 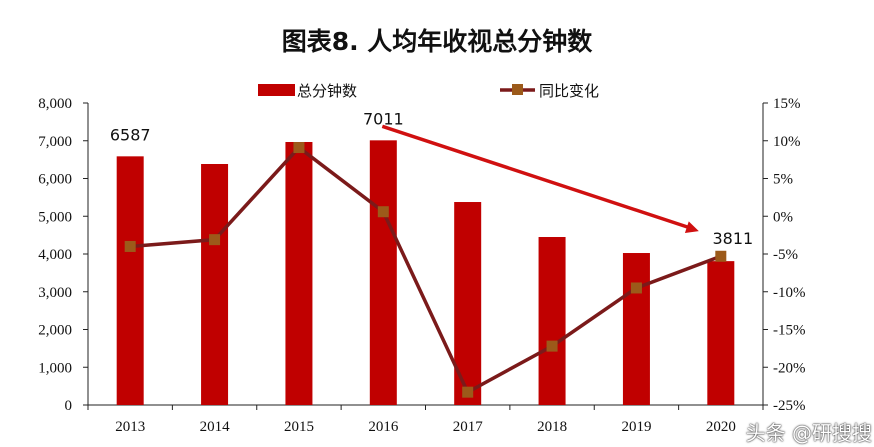 What do you see at coordinates (789, 293) in the screenshot?
I see `right-tick-label: -10%` at bounding box center [789, 293].